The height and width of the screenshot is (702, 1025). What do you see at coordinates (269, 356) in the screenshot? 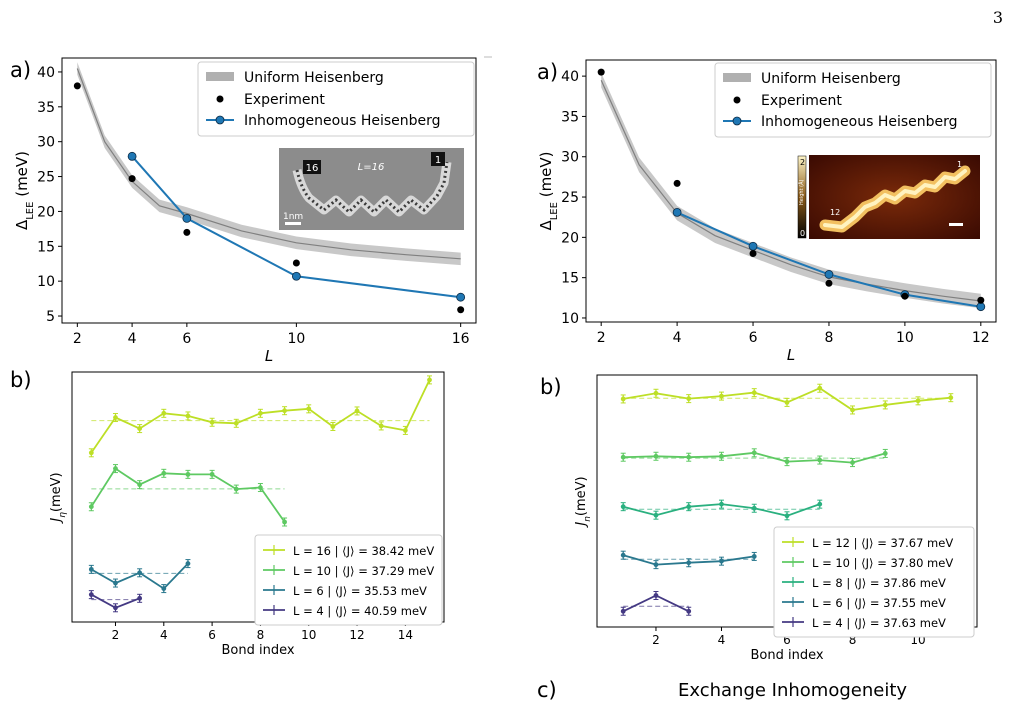
I see `panel-a-left-xlabel: L` at bounding box center [269, 356].